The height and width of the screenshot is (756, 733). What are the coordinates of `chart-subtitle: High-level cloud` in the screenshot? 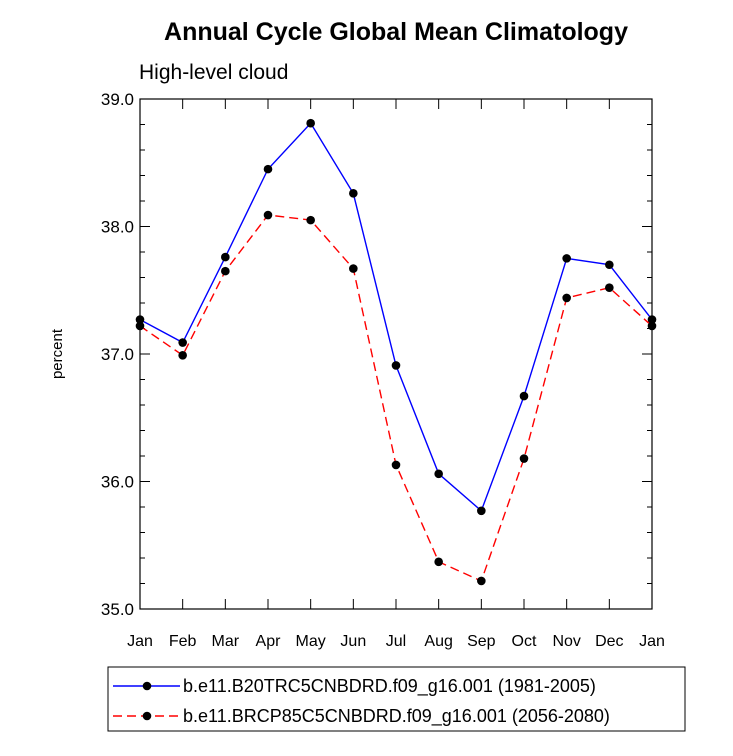 It's located at (213, 72).